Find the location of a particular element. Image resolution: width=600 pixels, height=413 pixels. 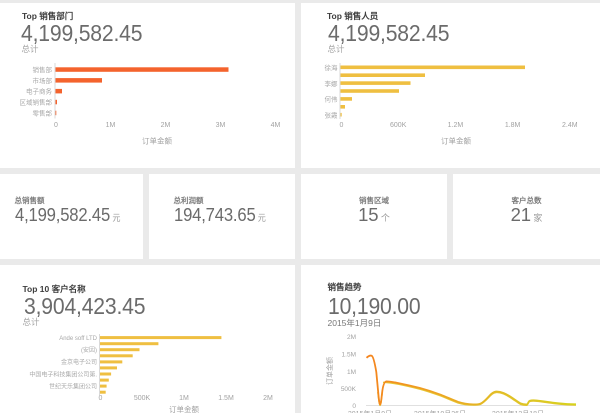

svg-text: Ande soff LTD is located at coordinates (78, 339).